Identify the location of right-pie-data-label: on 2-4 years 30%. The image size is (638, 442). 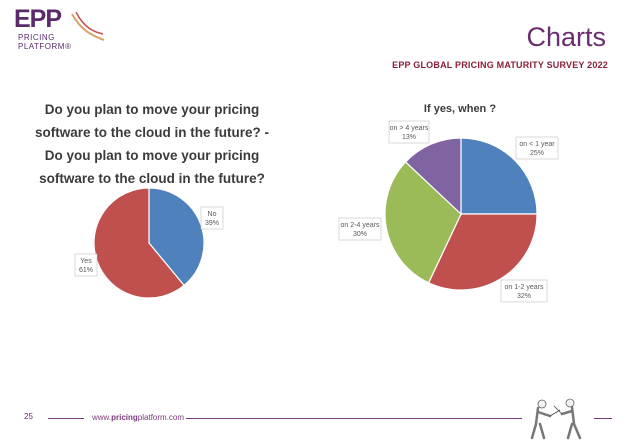
(360, 229).